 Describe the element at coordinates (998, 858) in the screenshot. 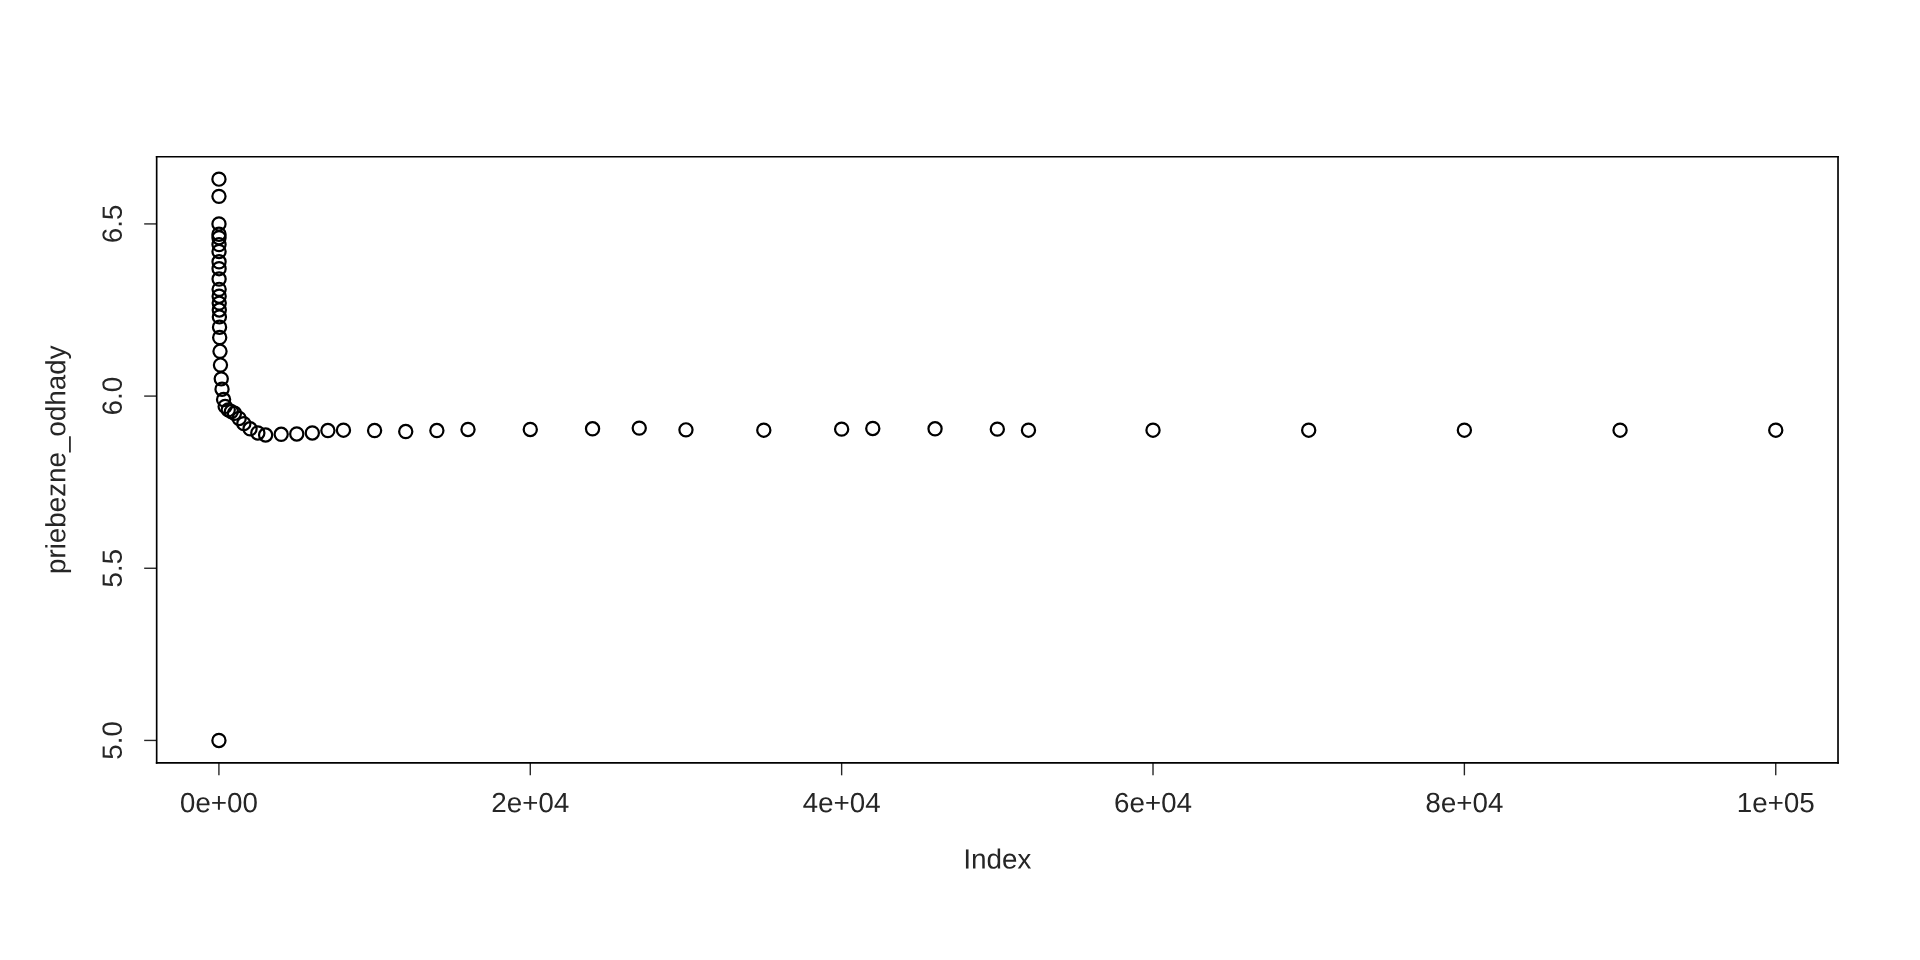

I see `x-axis-title: Index` at that location.